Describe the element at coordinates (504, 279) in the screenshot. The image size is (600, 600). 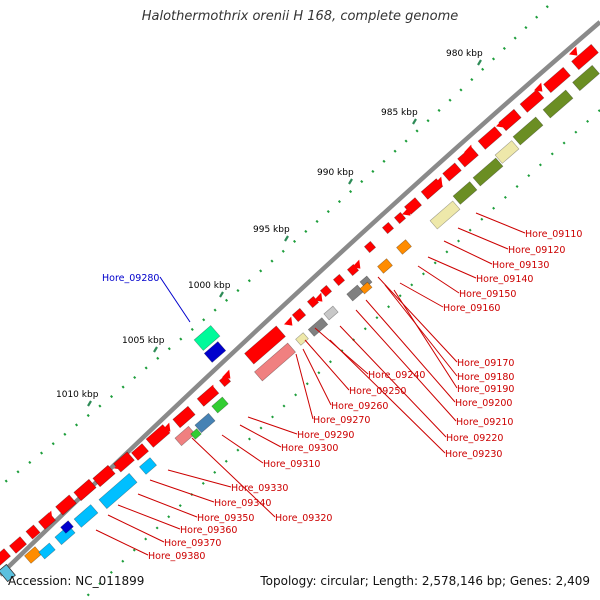
I see `gene-label-hore_09140: Hore_09140` at that location.